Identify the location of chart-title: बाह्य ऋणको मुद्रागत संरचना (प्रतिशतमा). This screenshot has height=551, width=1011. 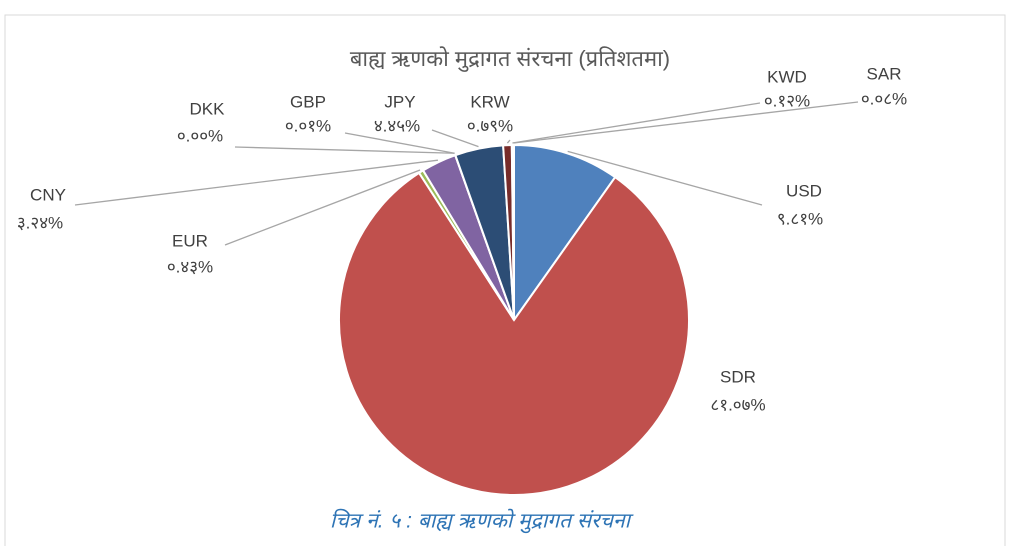
(510, 59).